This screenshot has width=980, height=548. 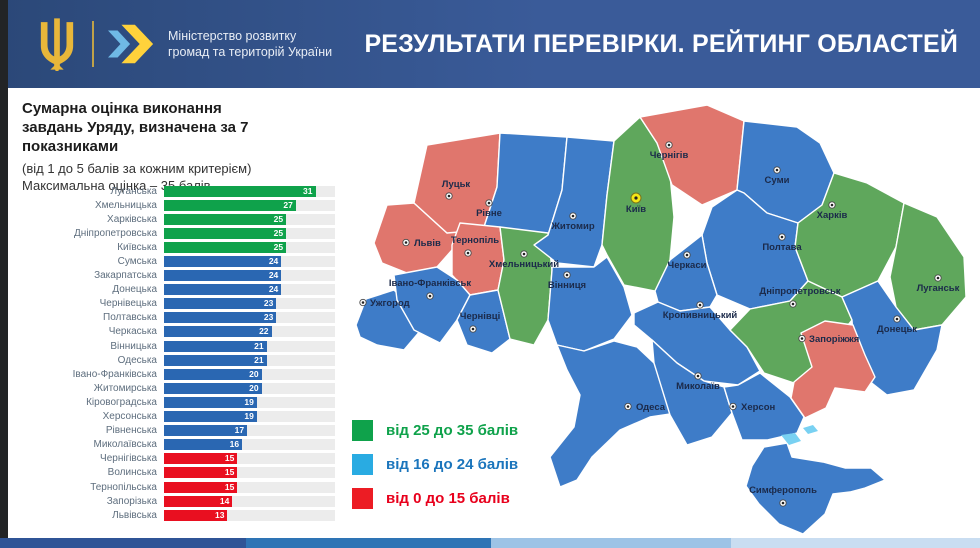 What do you see at coordinates (783, 490) in the screenshot?
I see `city-label: Симферополь` at bounding box center [783, 490].